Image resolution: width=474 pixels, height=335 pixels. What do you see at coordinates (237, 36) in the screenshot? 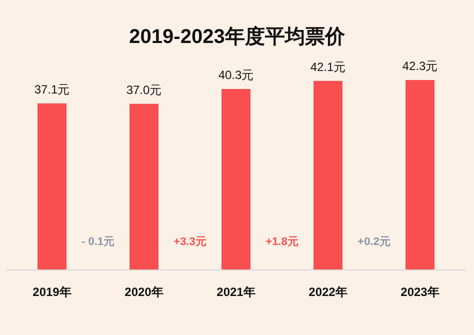
I see `chart-title: 2019-2023年度平均票价` at bounding box center [237, 36].